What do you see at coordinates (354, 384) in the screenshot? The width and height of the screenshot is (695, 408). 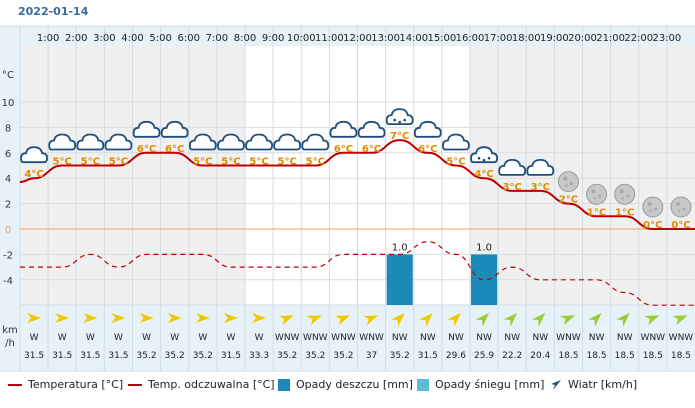 I see `legend-rain-label: Opady deszczu [mm]` at bounding box center [354, 384].